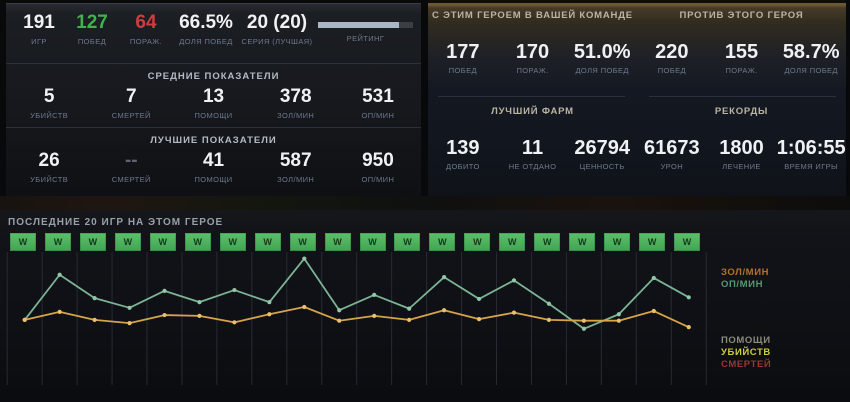 This screenshot has height=402, width=850. I want to click on stat-label: УРОН, so click(672, 166).